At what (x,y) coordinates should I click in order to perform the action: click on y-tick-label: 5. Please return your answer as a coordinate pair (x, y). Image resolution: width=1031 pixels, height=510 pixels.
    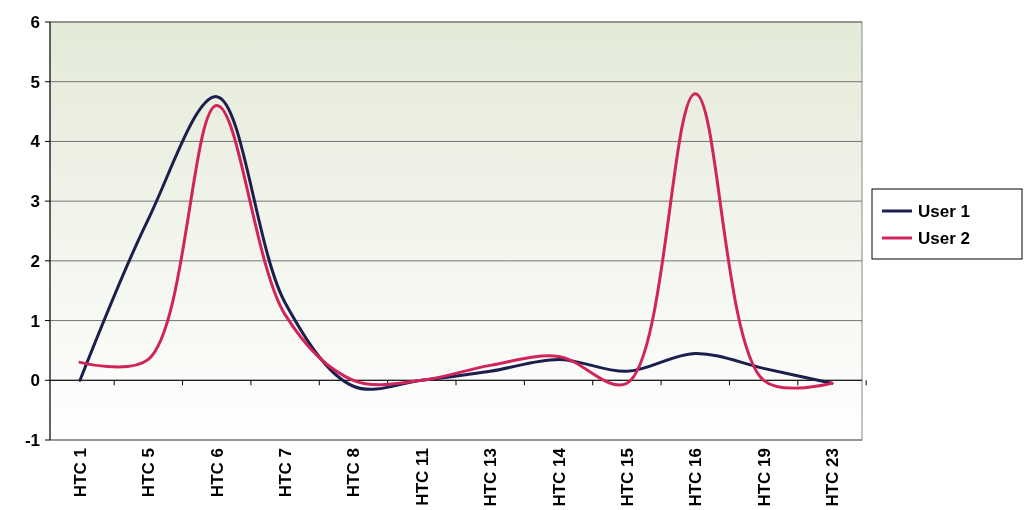
    Looking at the image, I should click on (35, 82).